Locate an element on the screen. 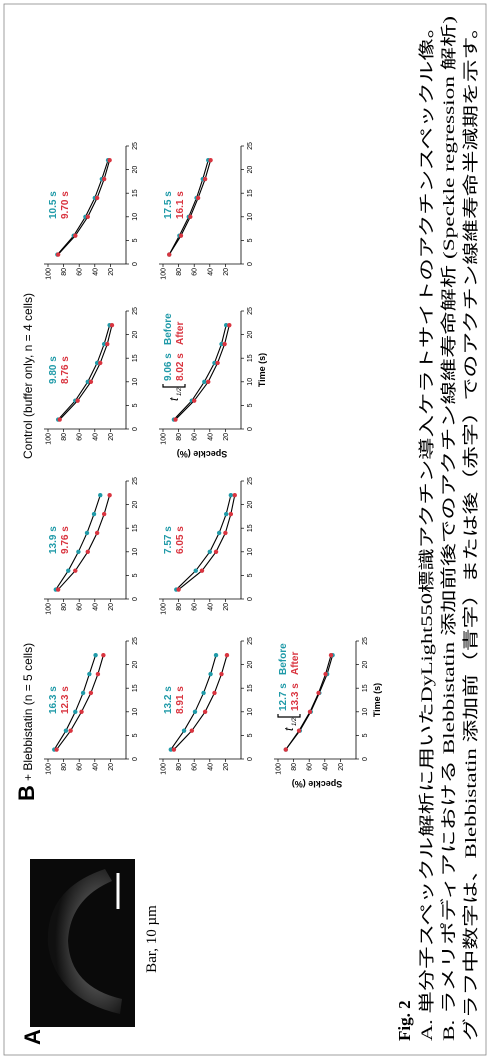 The height and width of the screenshot is (1059, 490). before-half-life: 10.5 s is located at coordinates (53, 205).